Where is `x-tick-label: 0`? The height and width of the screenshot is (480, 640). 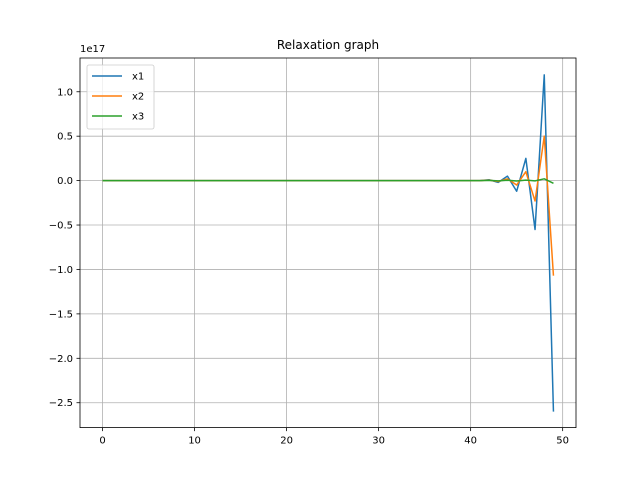 x-tick-label: 0 is located at coordinates (102, 441).